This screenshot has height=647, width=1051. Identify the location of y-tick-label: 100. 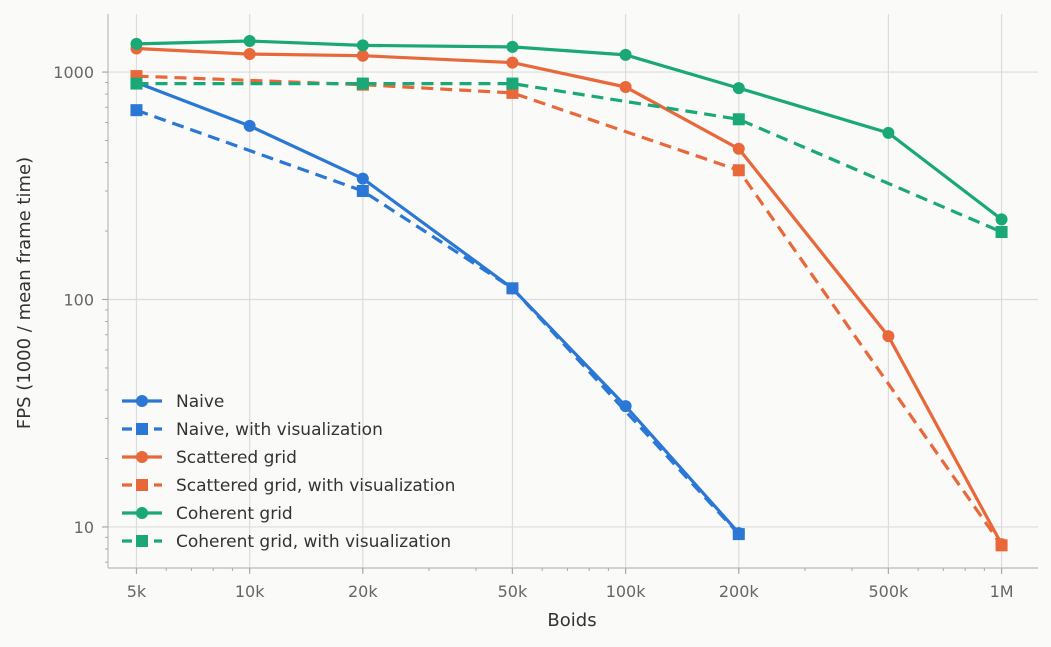
(78, 300).